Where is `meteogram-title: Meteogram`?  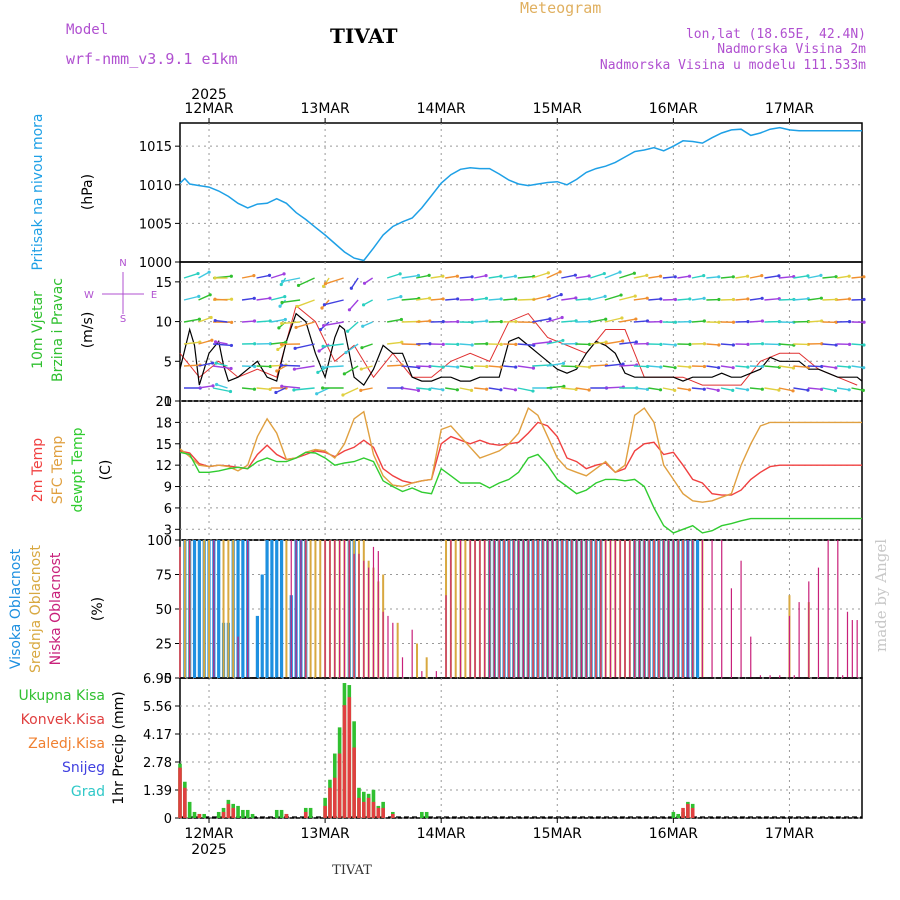
meteogram-title: Meteogram is located at coordinates (560, 8).